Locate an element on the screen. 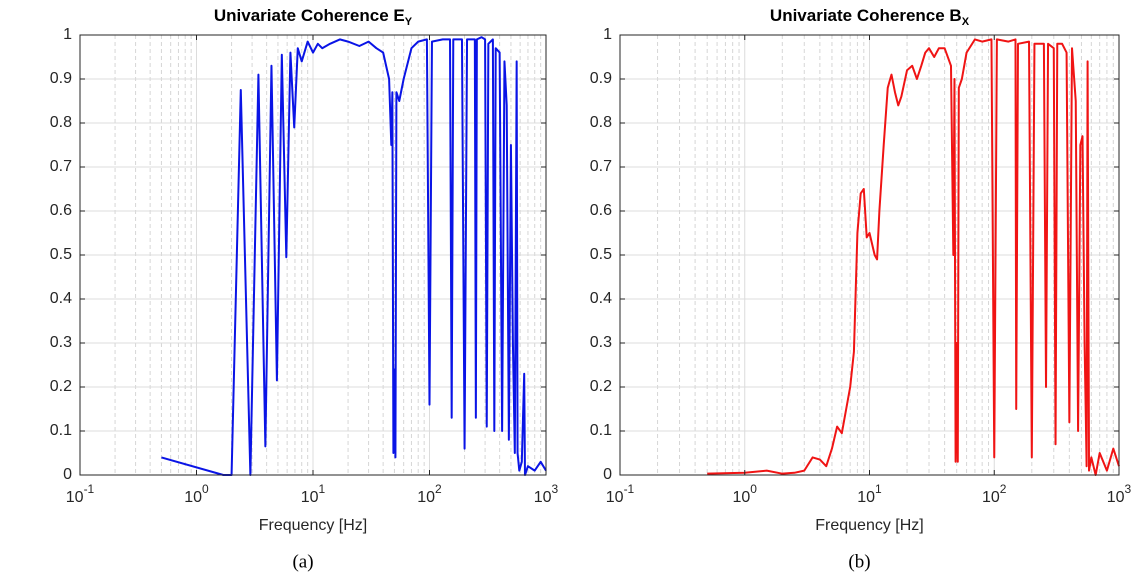 This screenshot has height=579, width=1139. chart-title: Univariate Coherence BX is located at coordinates (870, 16).